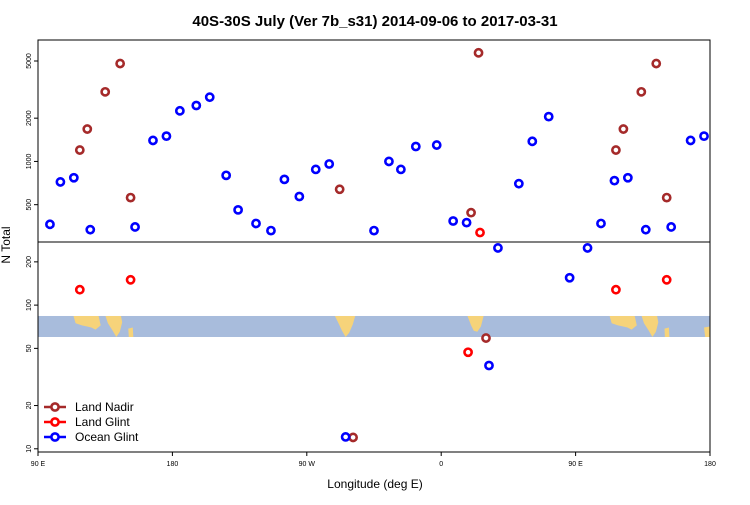 The height and width of the screenshot is (505, 750). I want to click on y-tick-label: 1000, so click(29, 162).